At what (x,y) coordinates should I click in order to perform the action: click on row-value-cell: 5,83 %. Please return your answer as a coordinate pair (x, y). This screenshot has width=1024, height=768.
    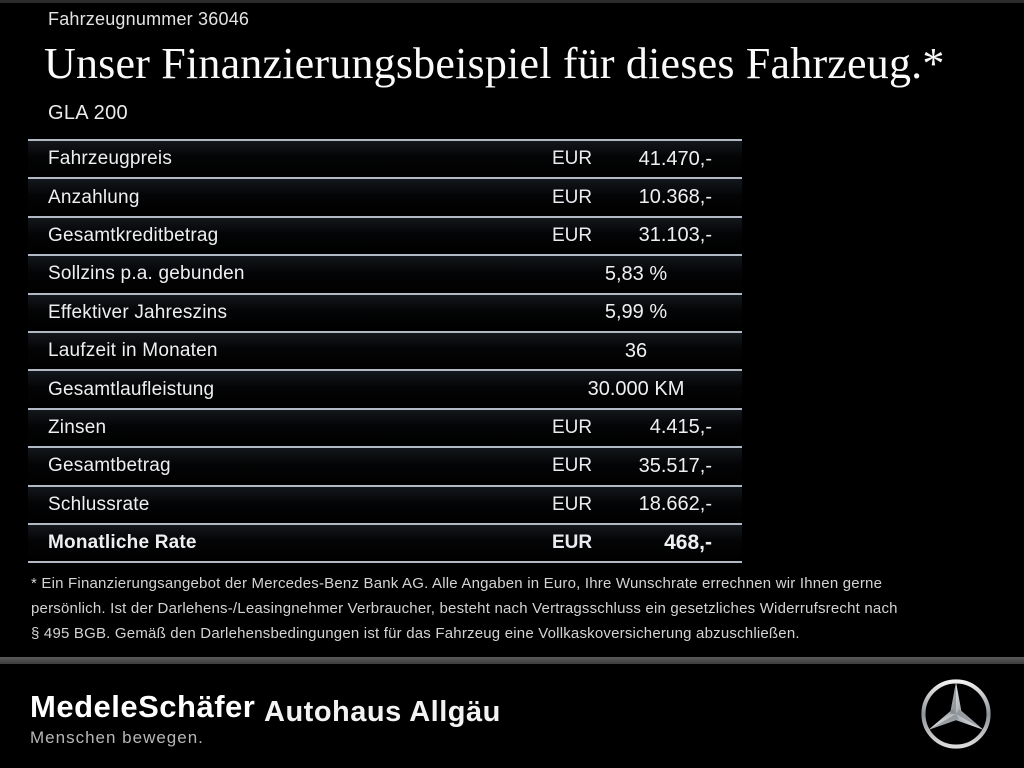
    Looking at the image, I should click on (647, 274).